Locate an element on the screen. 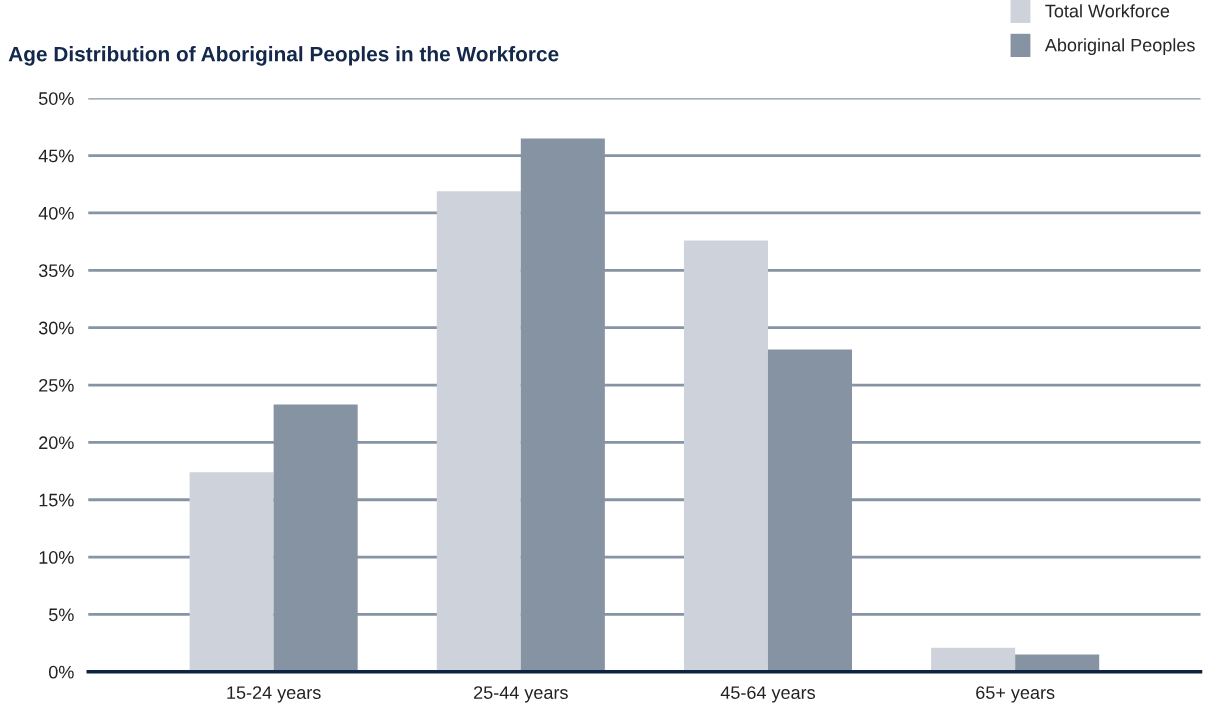  x-tick-label: 15-24 years is located at coordinates (274, 694).